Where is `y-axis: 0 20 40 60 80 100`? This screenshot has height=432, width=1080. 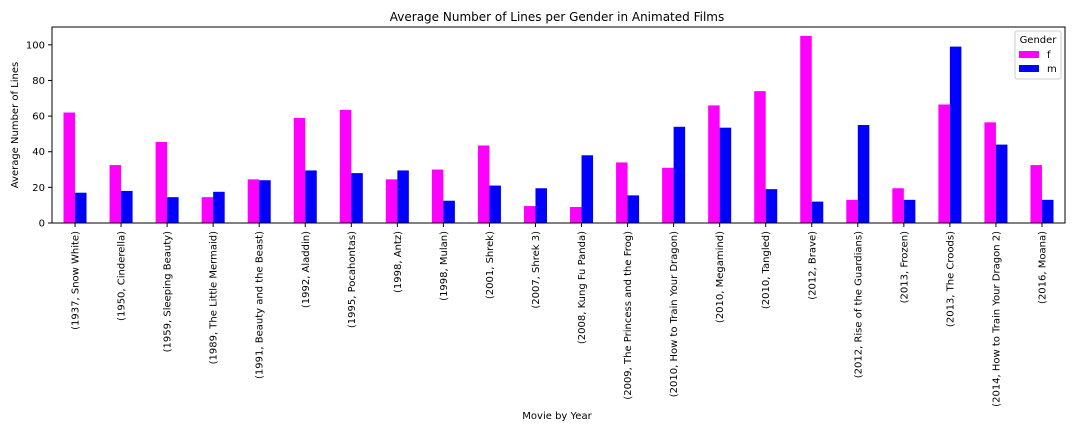
y-axis: 0 20 40 60 80 100 is located at coordinates (39, 135).